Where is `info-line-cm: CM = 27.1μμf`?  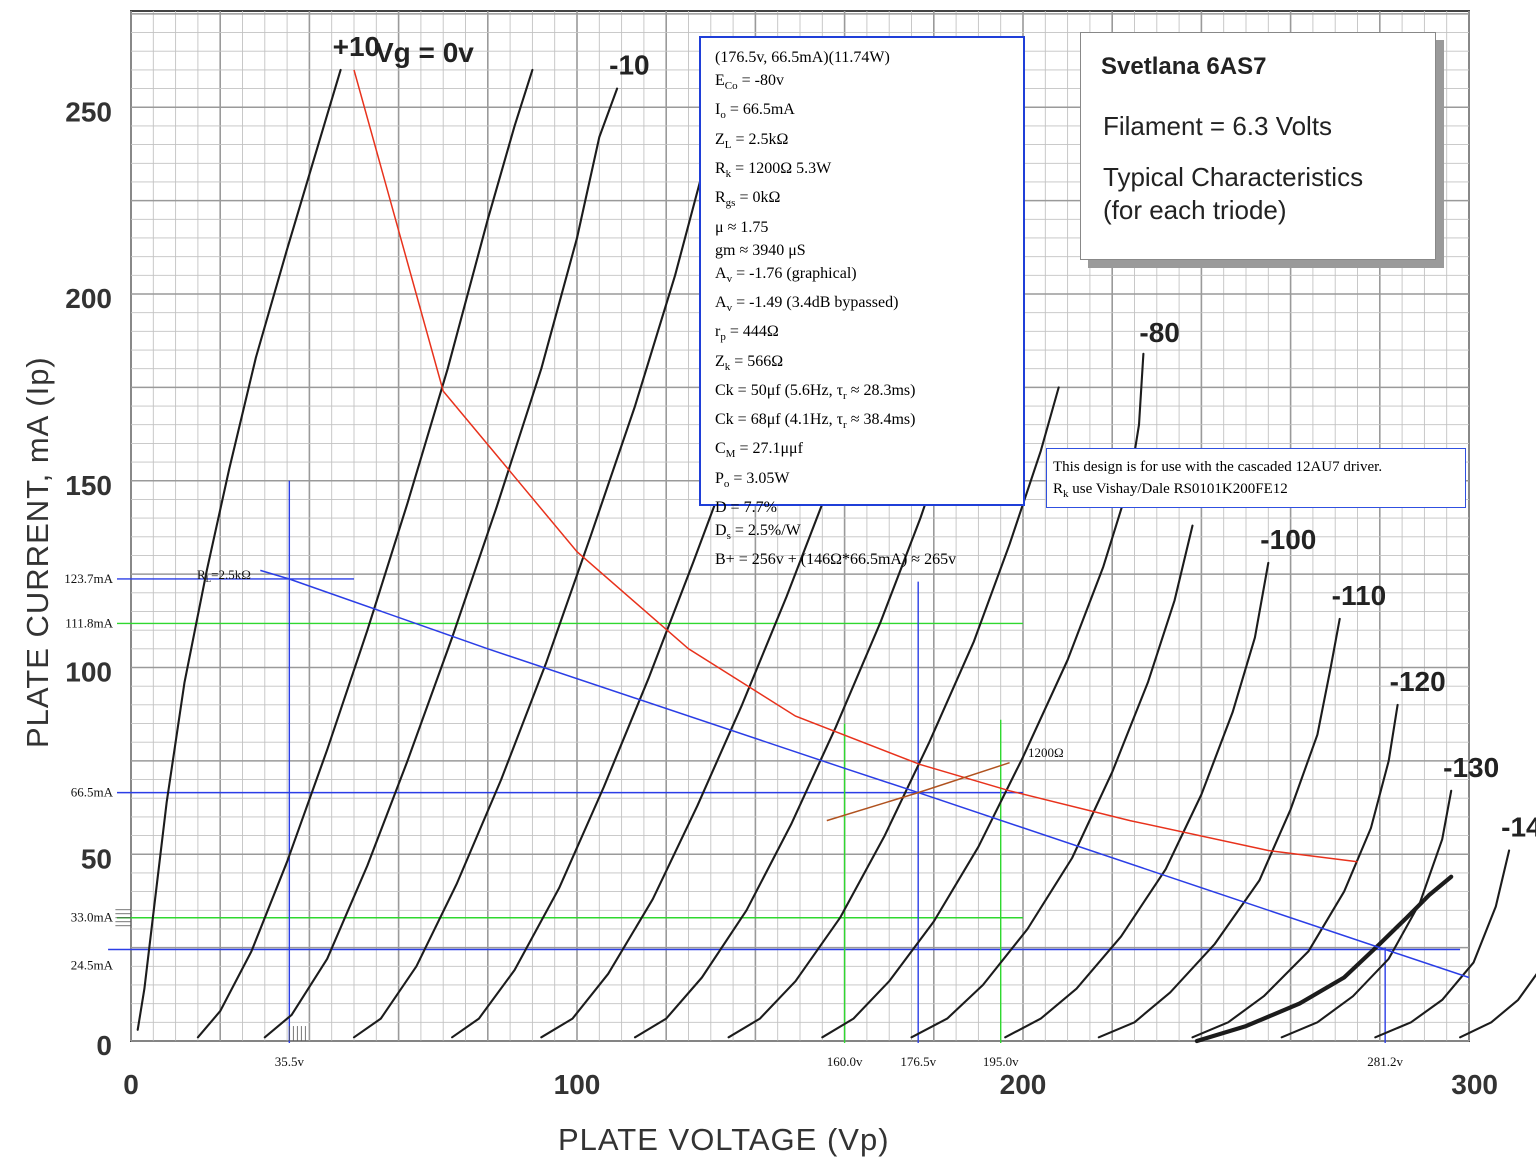 info-line-cm: CM = 27.1μμf is located at coordinates (869, 451).